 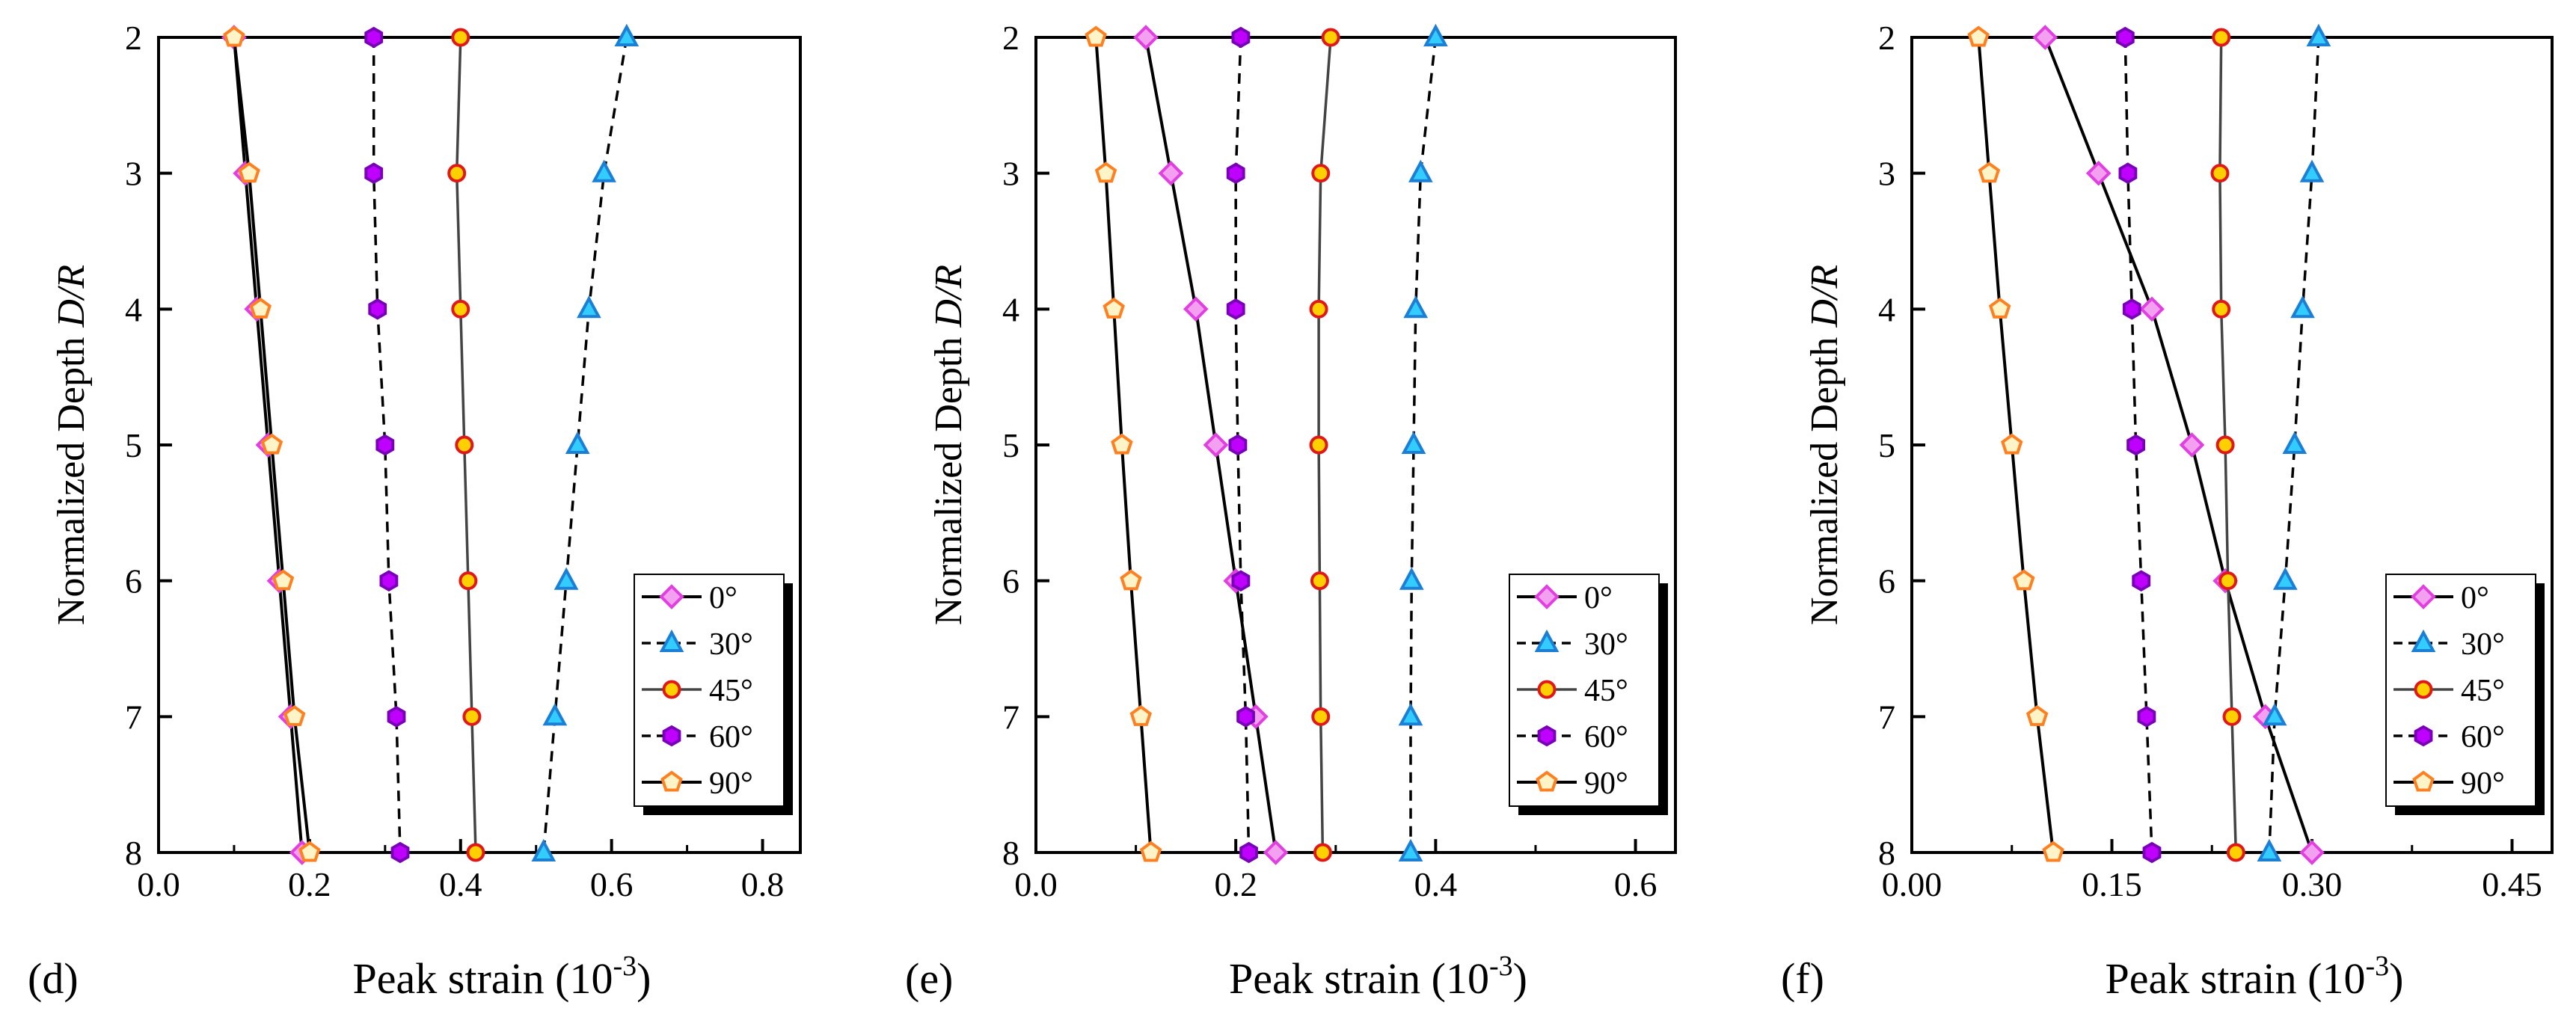 What do you see at coordinates (2312, 884) in the screenshot?
I see `x-tick-label: 0.30` at bounding box center [2312, 884].